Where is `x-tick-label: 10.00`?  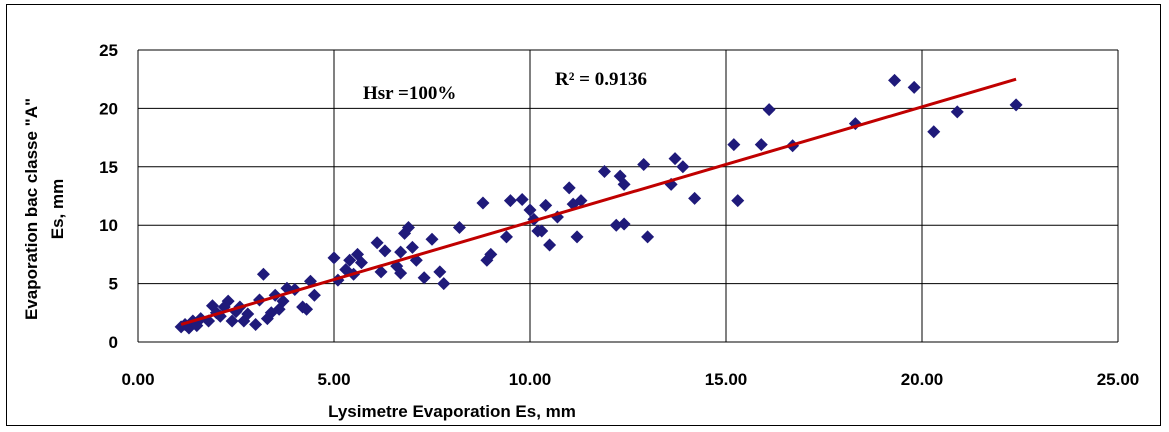 x-tick-label: 10.00 is located at coordinates (530, 379).